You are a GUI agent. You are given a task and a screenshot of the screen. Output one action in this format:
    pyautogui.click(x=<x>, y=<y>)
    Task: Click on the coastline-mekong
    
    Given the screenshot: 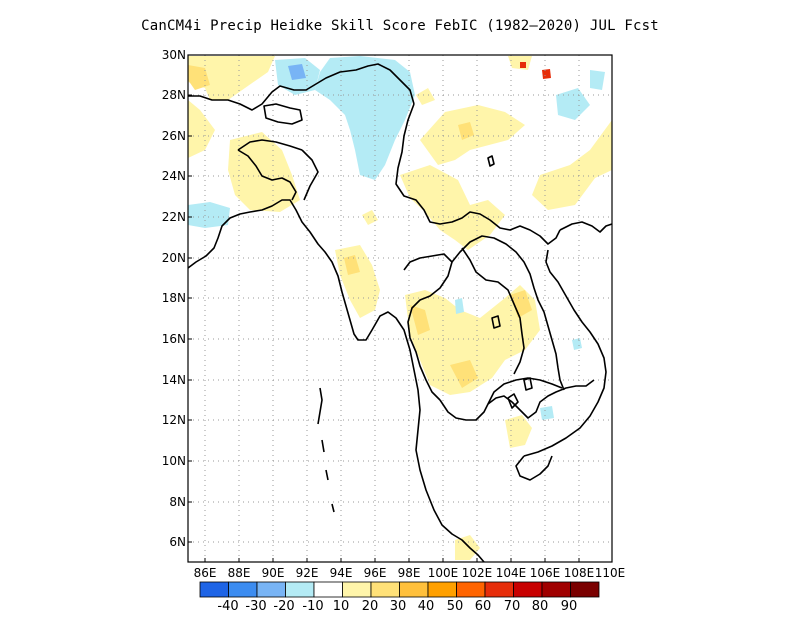 What is the action you would take?
    pyautogui.click(x=534, y=468)
    